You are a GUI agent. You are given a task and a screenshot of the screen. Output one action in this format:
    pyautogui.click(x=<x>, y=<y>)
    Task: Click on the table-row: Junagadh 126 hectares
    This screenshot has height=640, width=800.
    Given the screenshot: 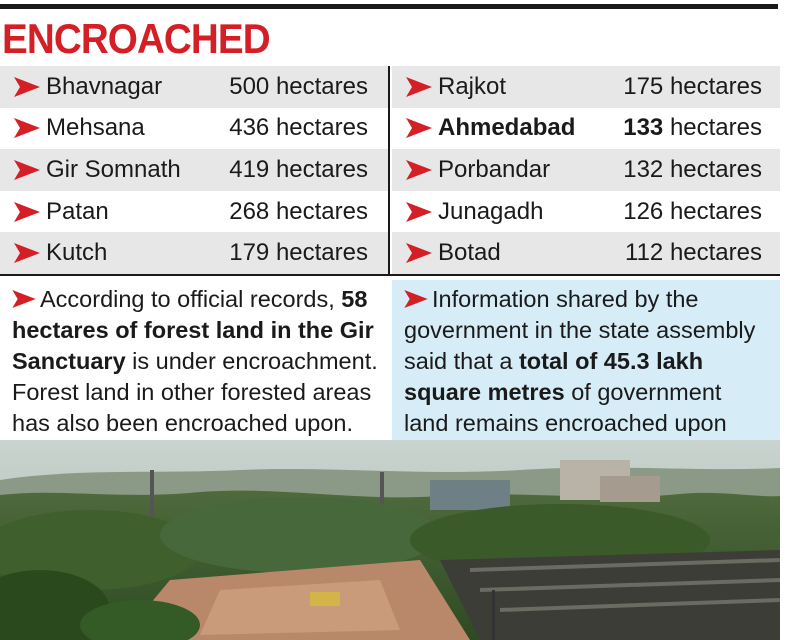 What is the action you would take?
    pyautogui.click(x=586, y=212)
    